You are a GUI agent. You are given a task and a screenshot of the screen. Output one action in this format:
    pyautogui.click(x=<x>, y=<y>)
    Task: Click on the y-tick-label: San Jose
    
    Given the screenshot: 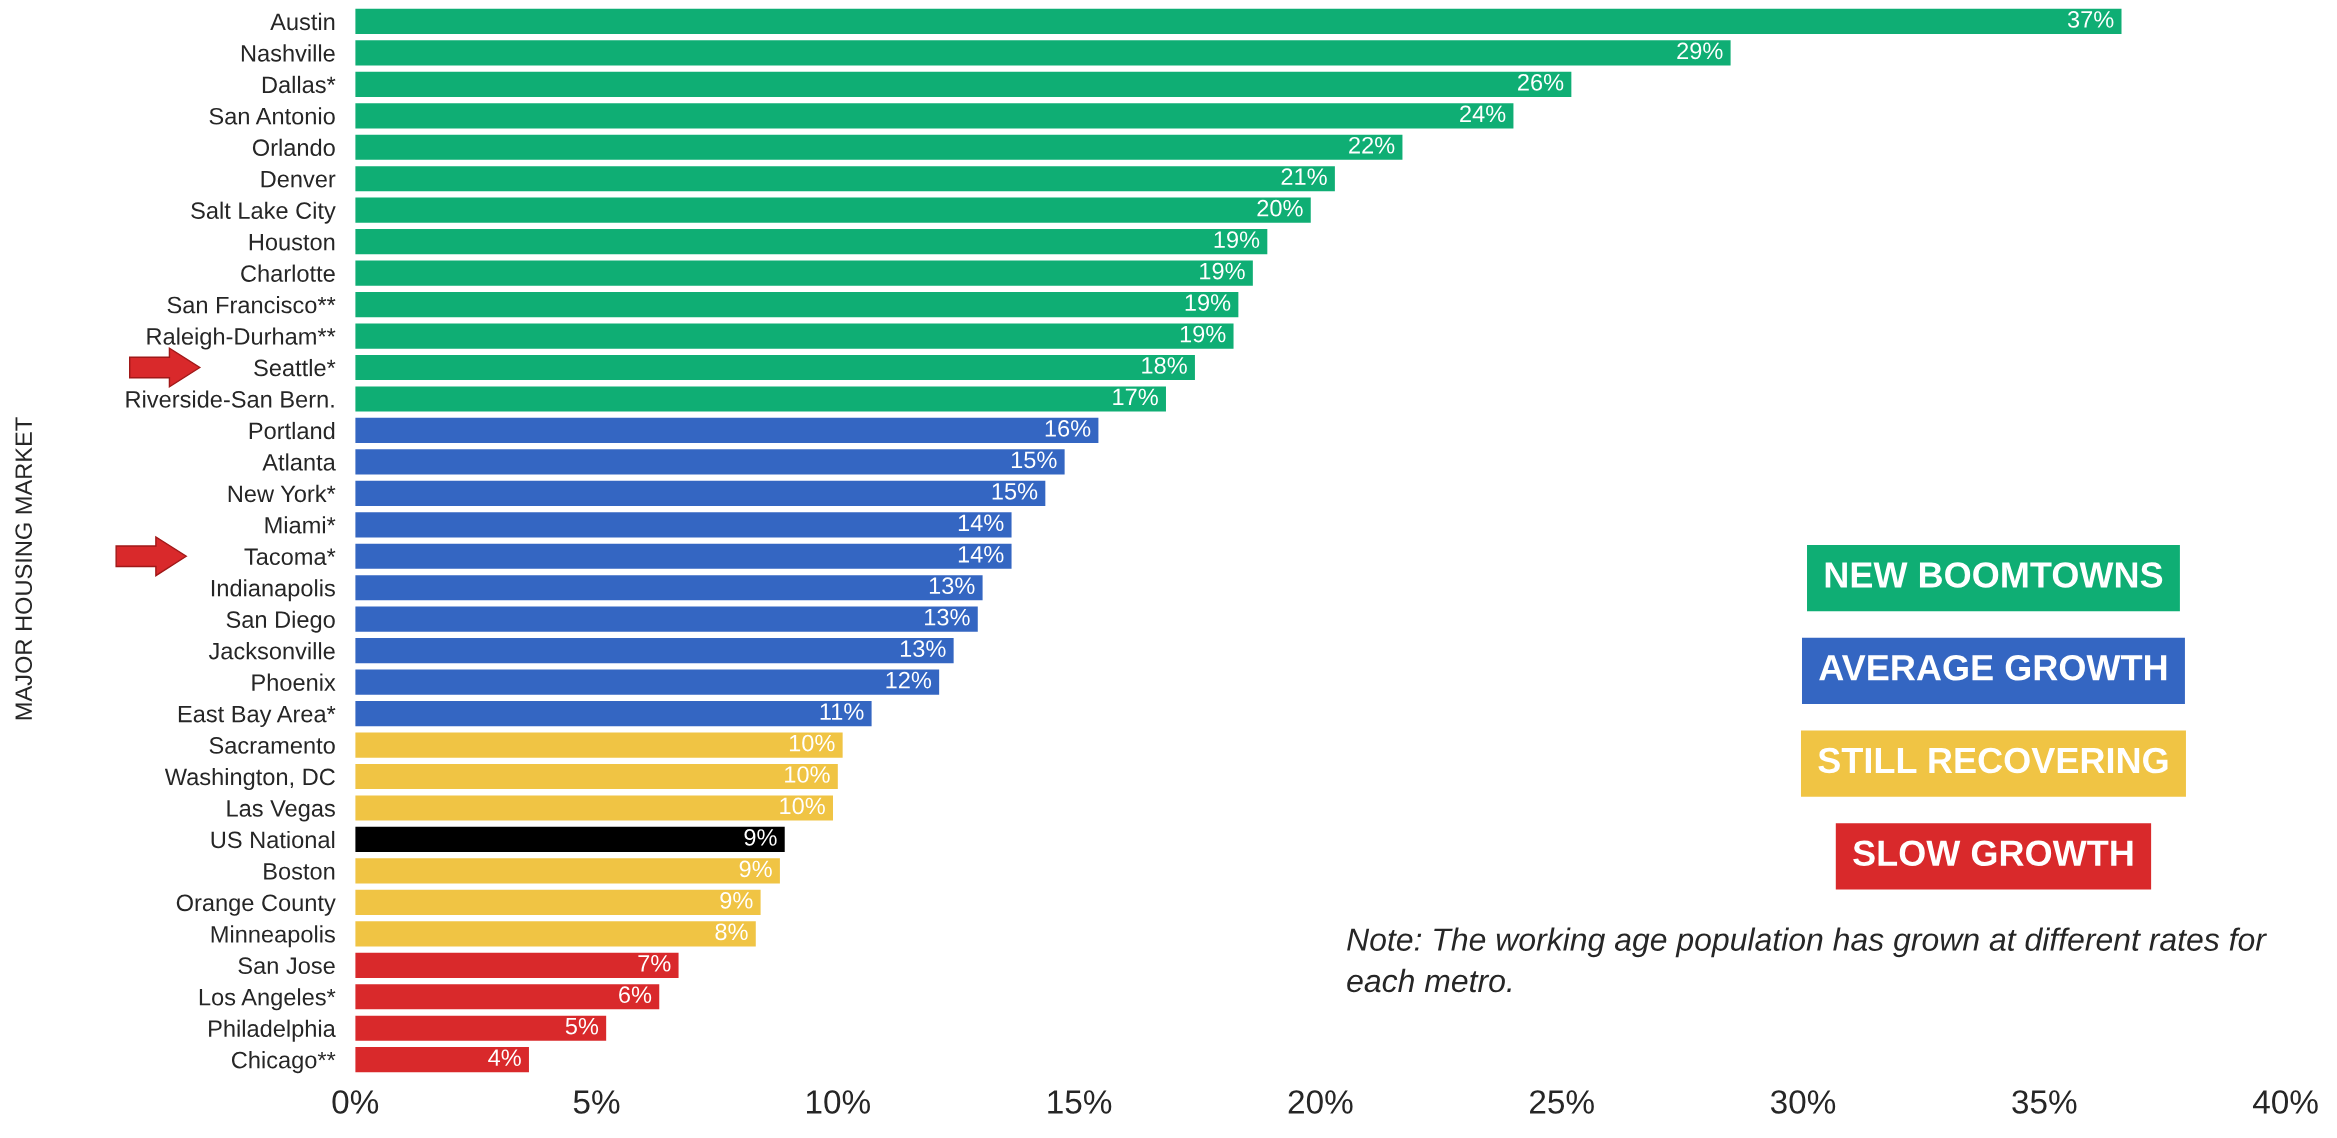 What is the action you would take?
    pyautogui.click(x=286, y=966)
    